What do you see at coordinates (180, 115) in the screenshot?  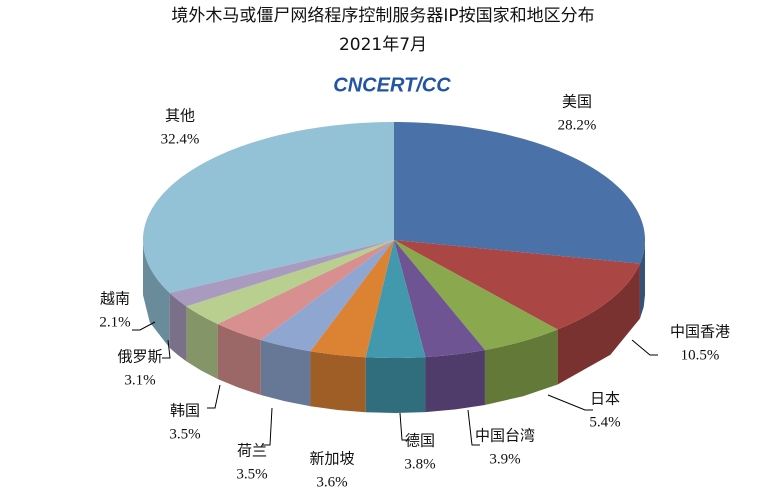 I see `slice-label: 其他` at bounding box center [180, 115].